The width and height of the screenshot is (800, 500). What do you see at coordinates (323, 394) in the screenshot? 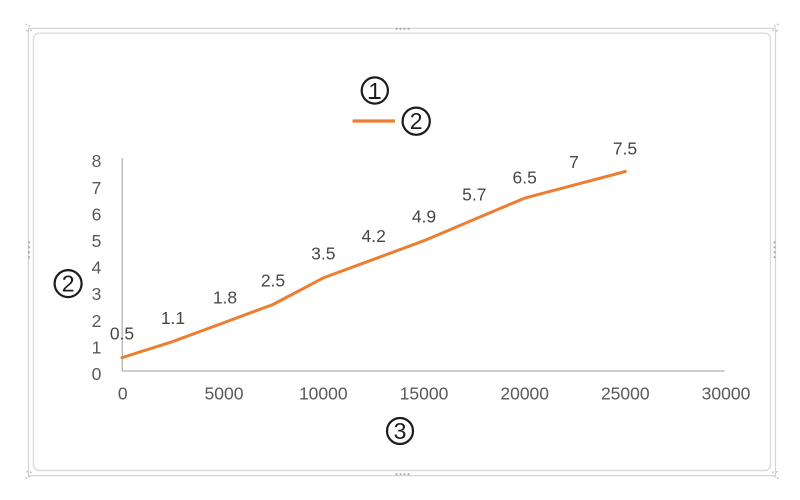
I see `svg-text: 10000` at bounding box center [323, 394].